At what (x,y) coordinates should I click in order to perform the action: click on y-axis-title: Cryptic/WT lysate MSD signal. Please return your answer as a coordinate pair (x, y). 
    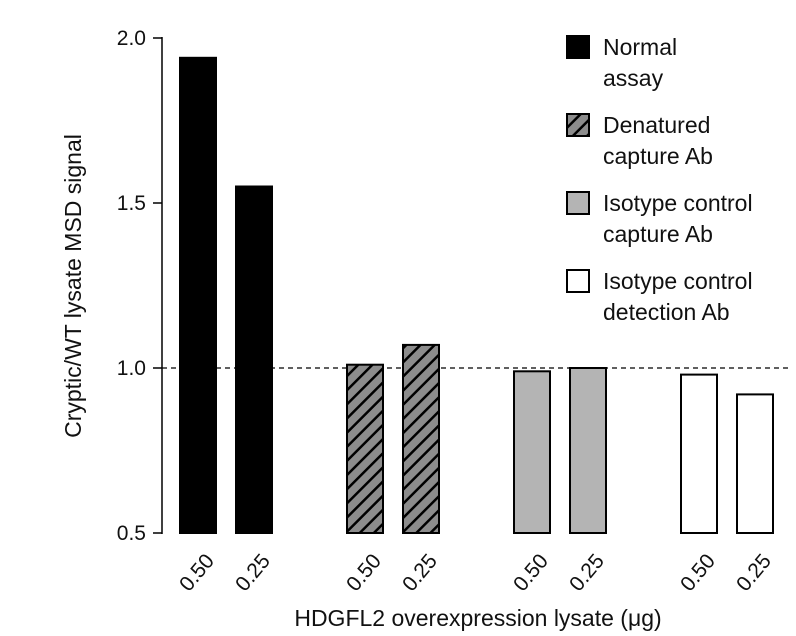
    Looking at the image, I should click on (73, 286).